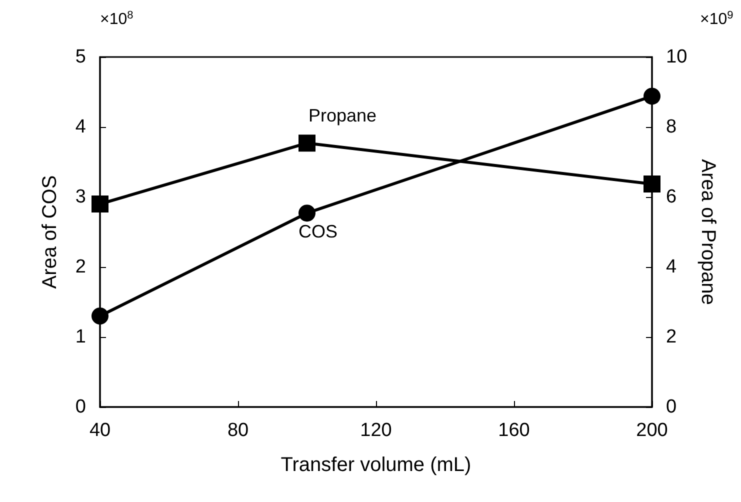 The height and width of the screenshot is (502, 741). I want to click on y-tick-label: 3, so click(80, 197).